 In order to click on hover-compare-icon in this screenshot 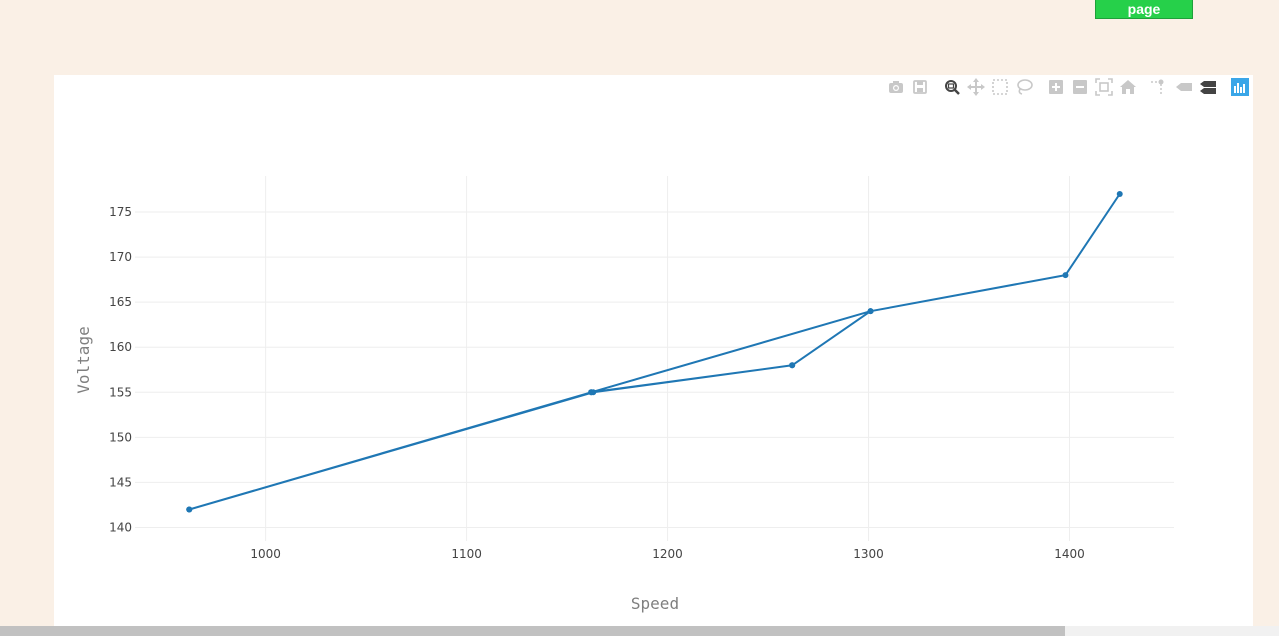, I will do `click(1208, 87)`.